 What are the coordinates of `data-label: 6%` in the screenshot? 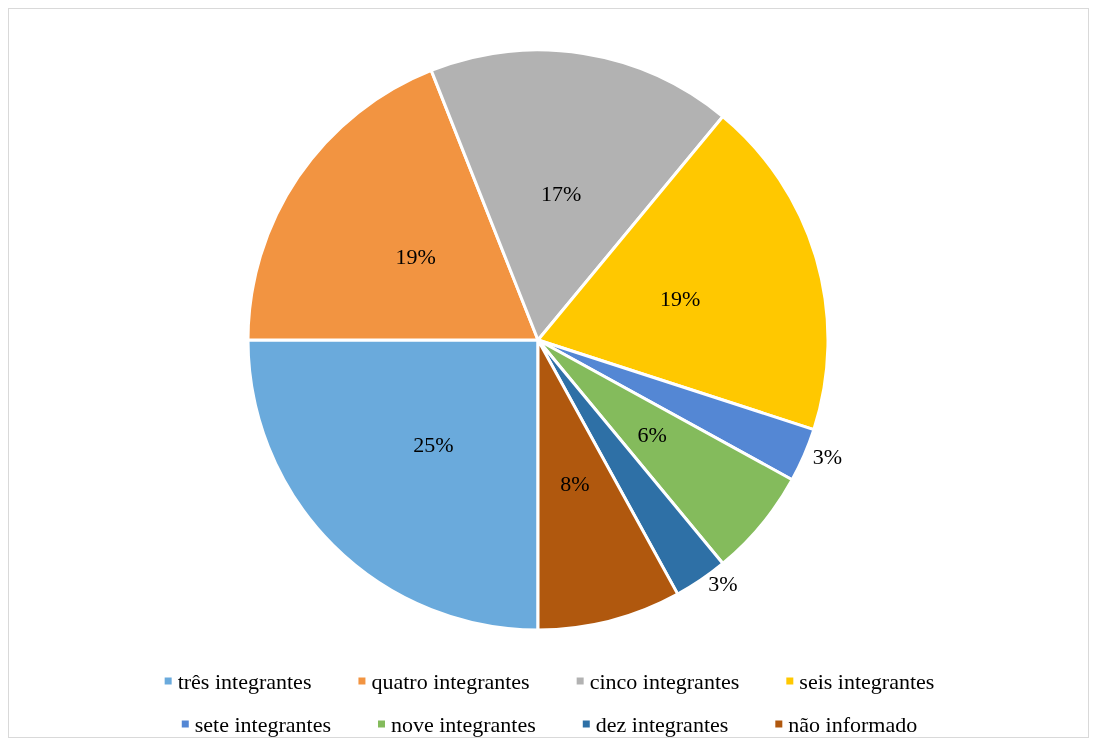 It's located at (652, 434).